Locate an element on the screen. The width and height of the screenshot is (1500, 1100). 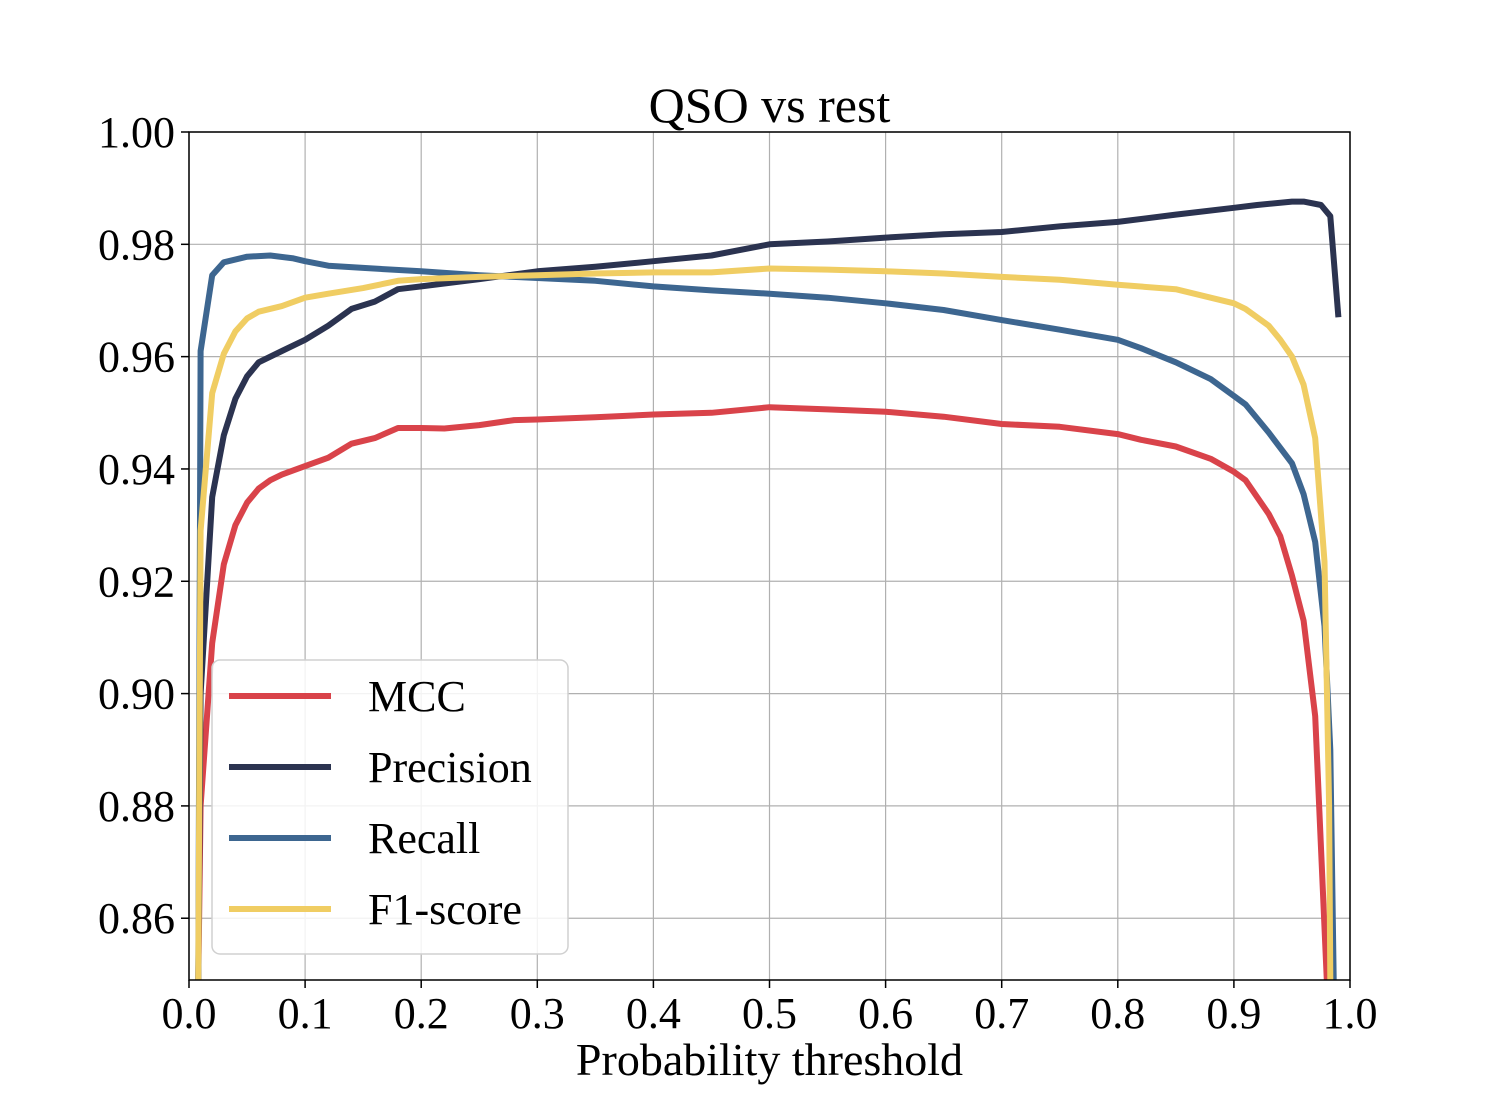
x-tick-label: 0.2 is located at coordinates (421, 1013).